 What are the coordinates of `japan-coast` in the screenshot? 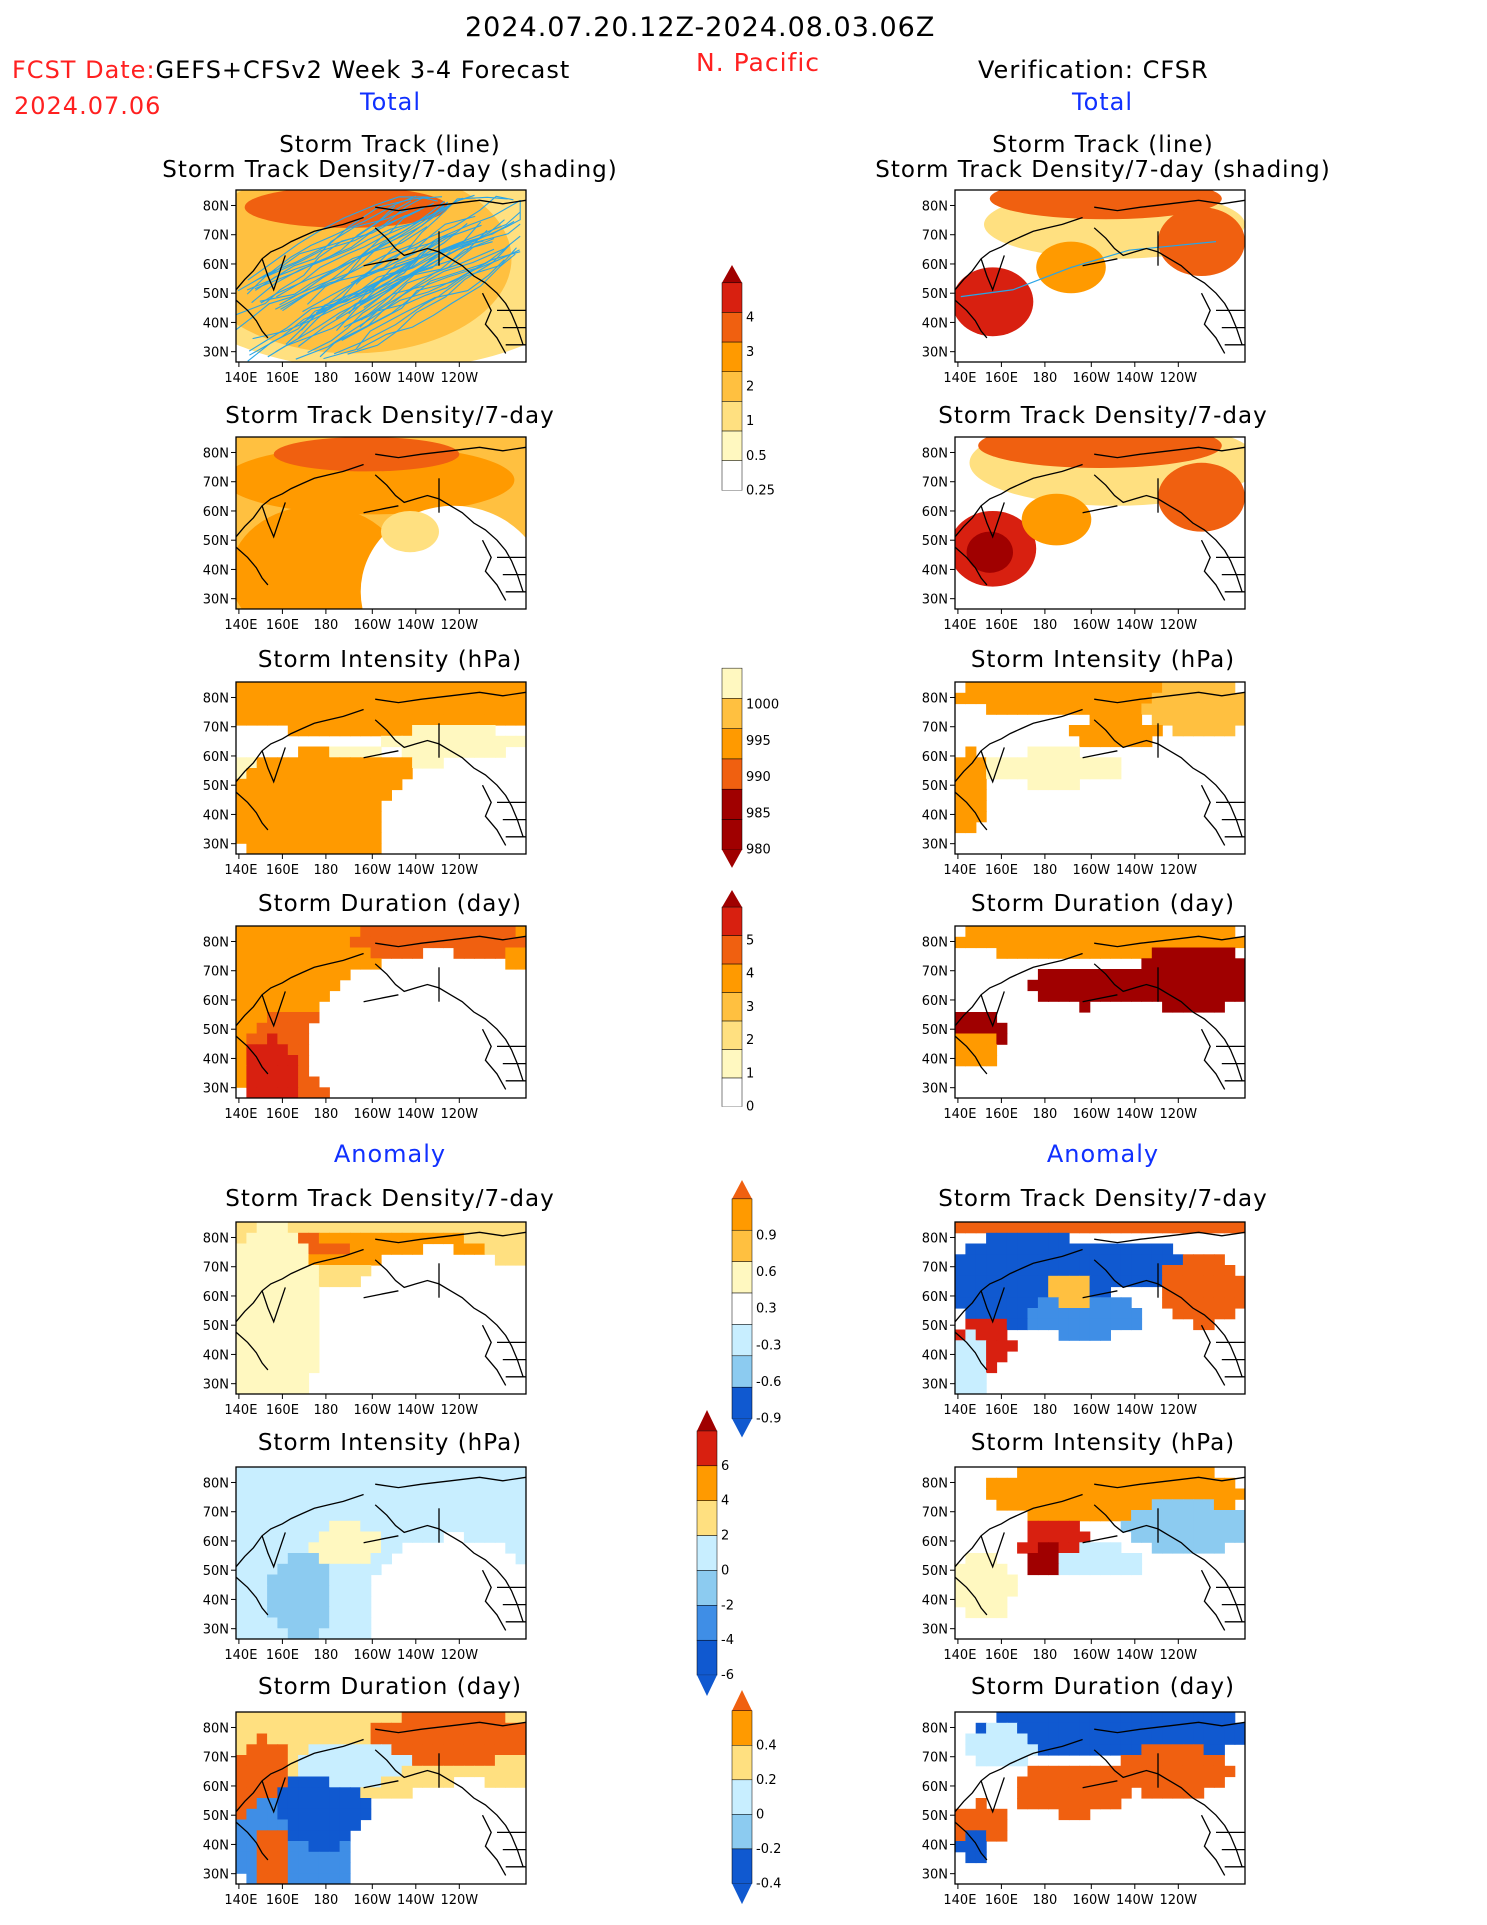 It's located at (252, 1055).